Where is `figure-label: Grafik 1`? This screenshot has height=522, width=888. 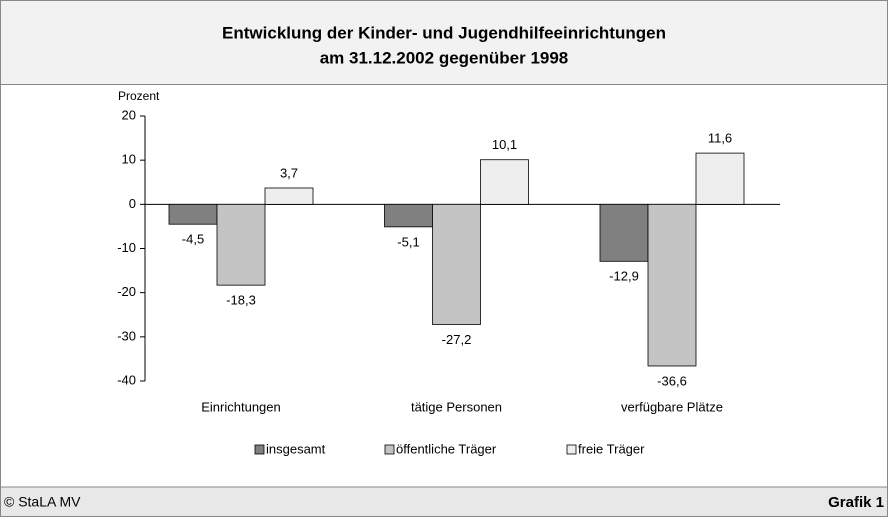 figure-label: Grafik 1 is located at coordinates (856, 502).